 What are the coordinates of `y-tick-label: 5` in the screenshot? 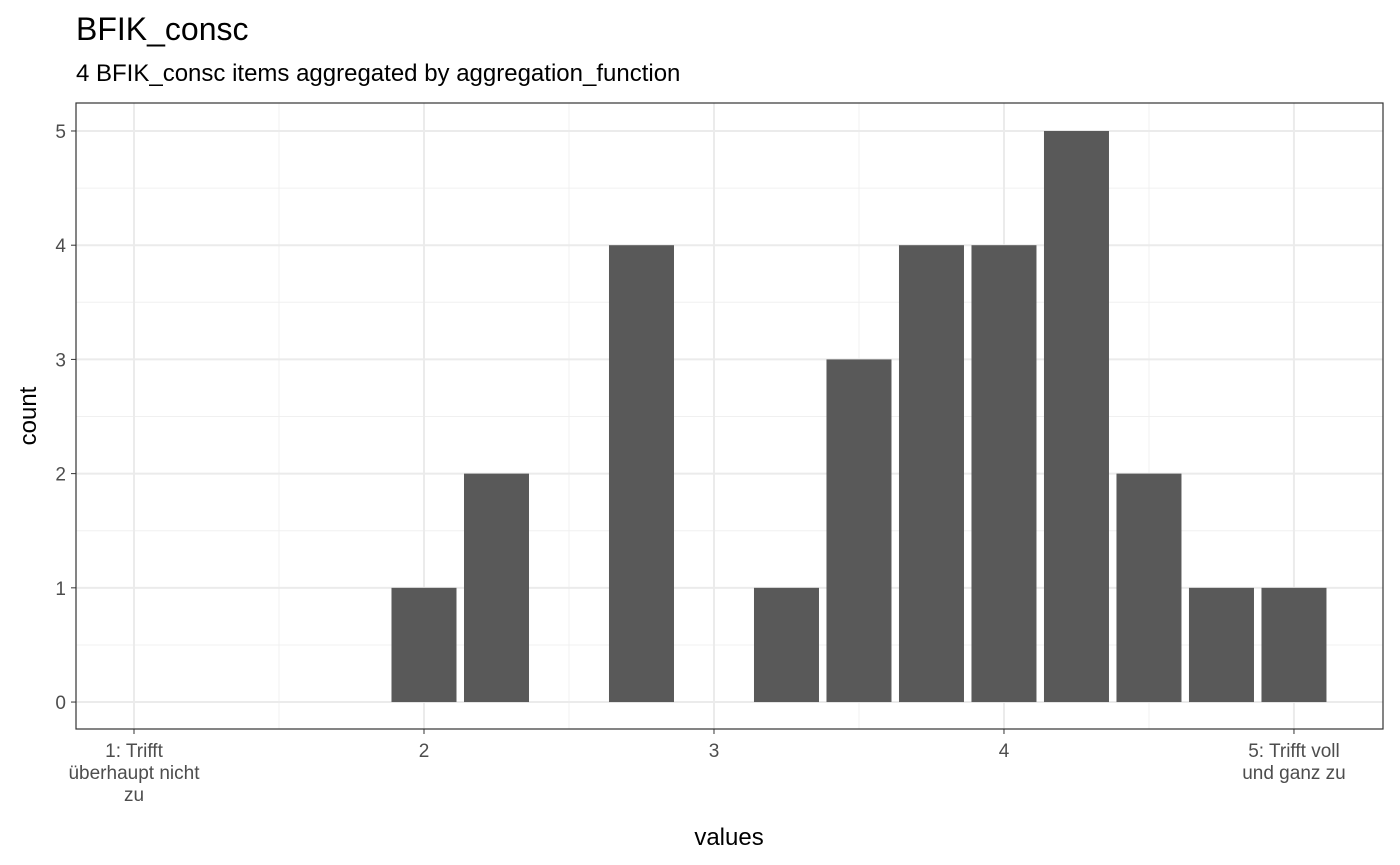 It's located at (60, 132).